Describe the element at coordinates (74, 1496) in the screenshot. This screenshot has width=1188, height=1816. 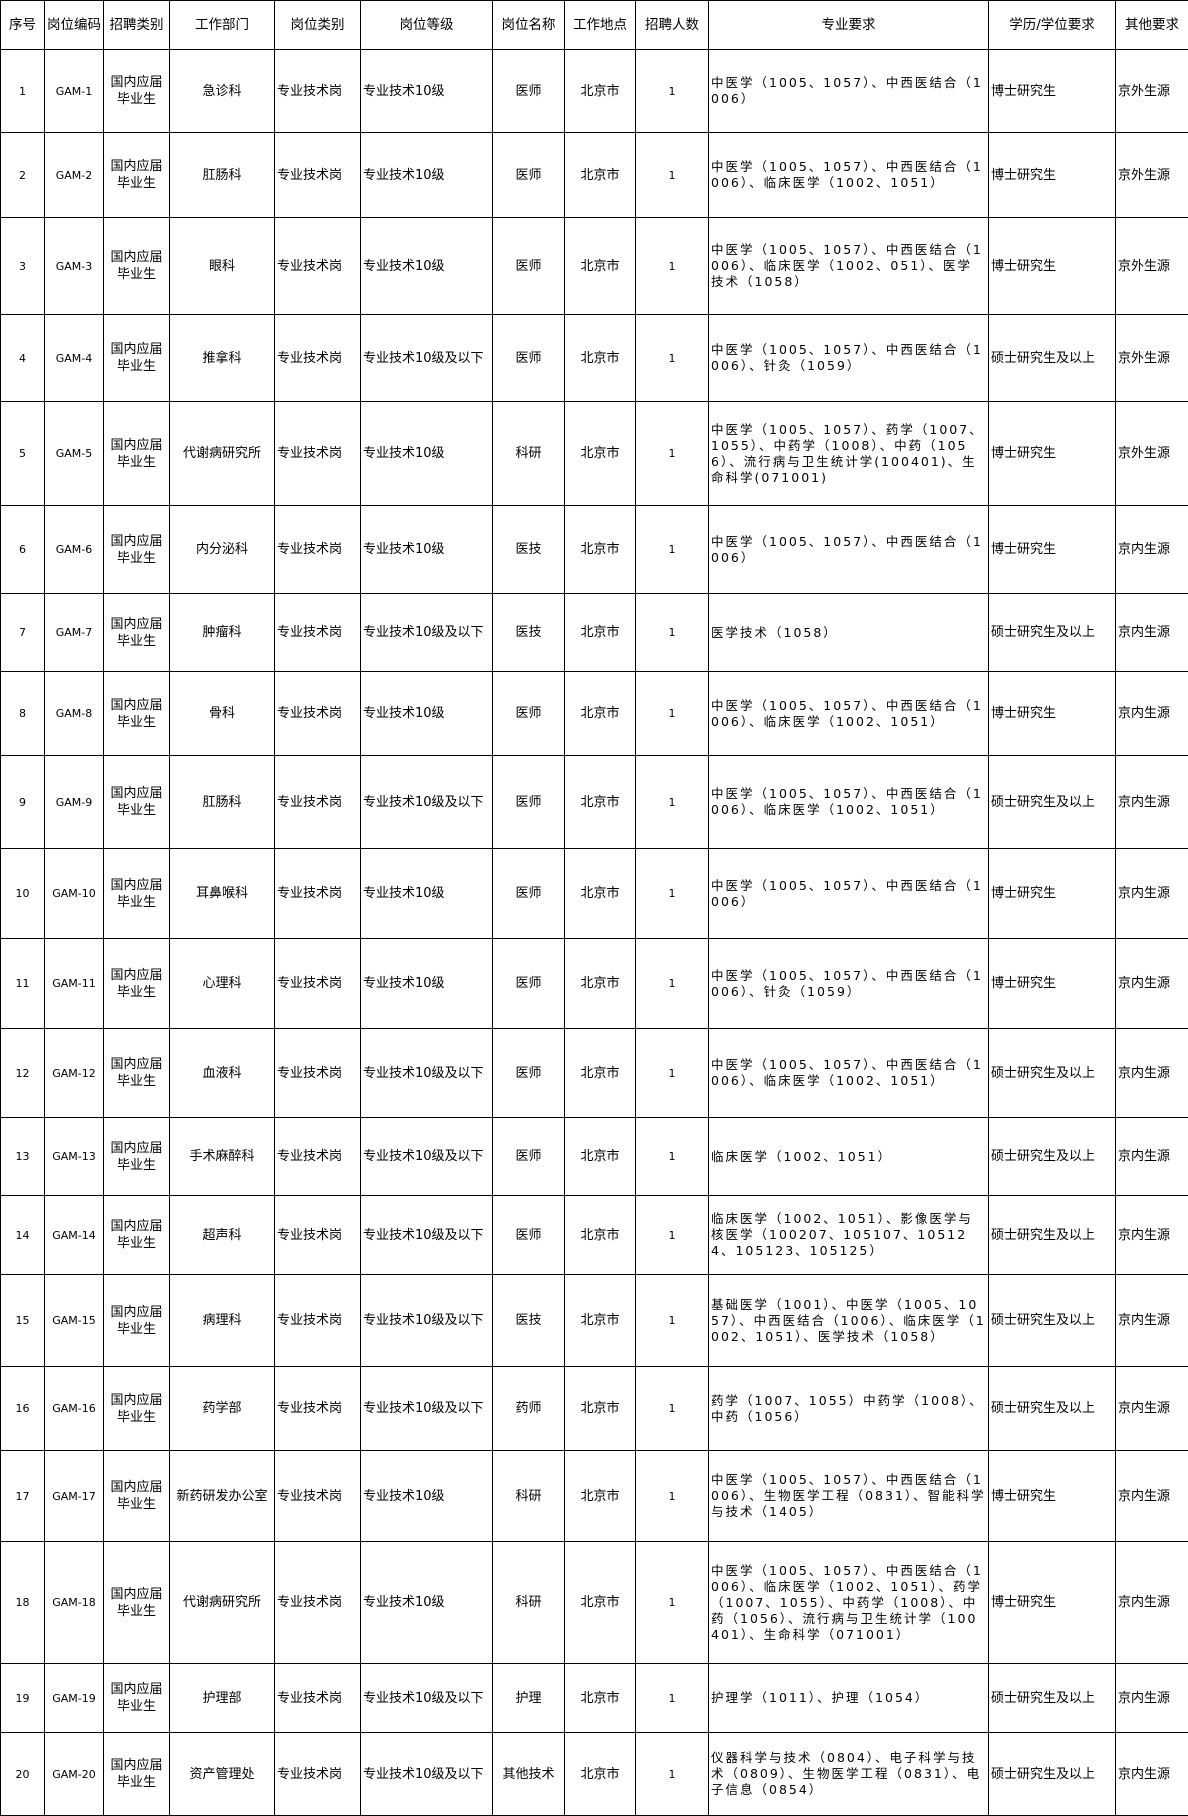
I see `cell-code: GAM-17` at that location.